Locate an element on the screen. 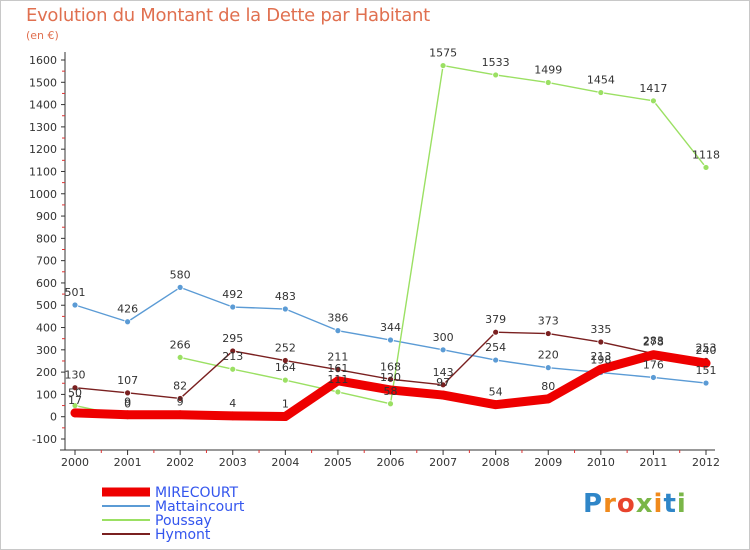  data-label-hymont: 335 is located at coordinates (600, 329).